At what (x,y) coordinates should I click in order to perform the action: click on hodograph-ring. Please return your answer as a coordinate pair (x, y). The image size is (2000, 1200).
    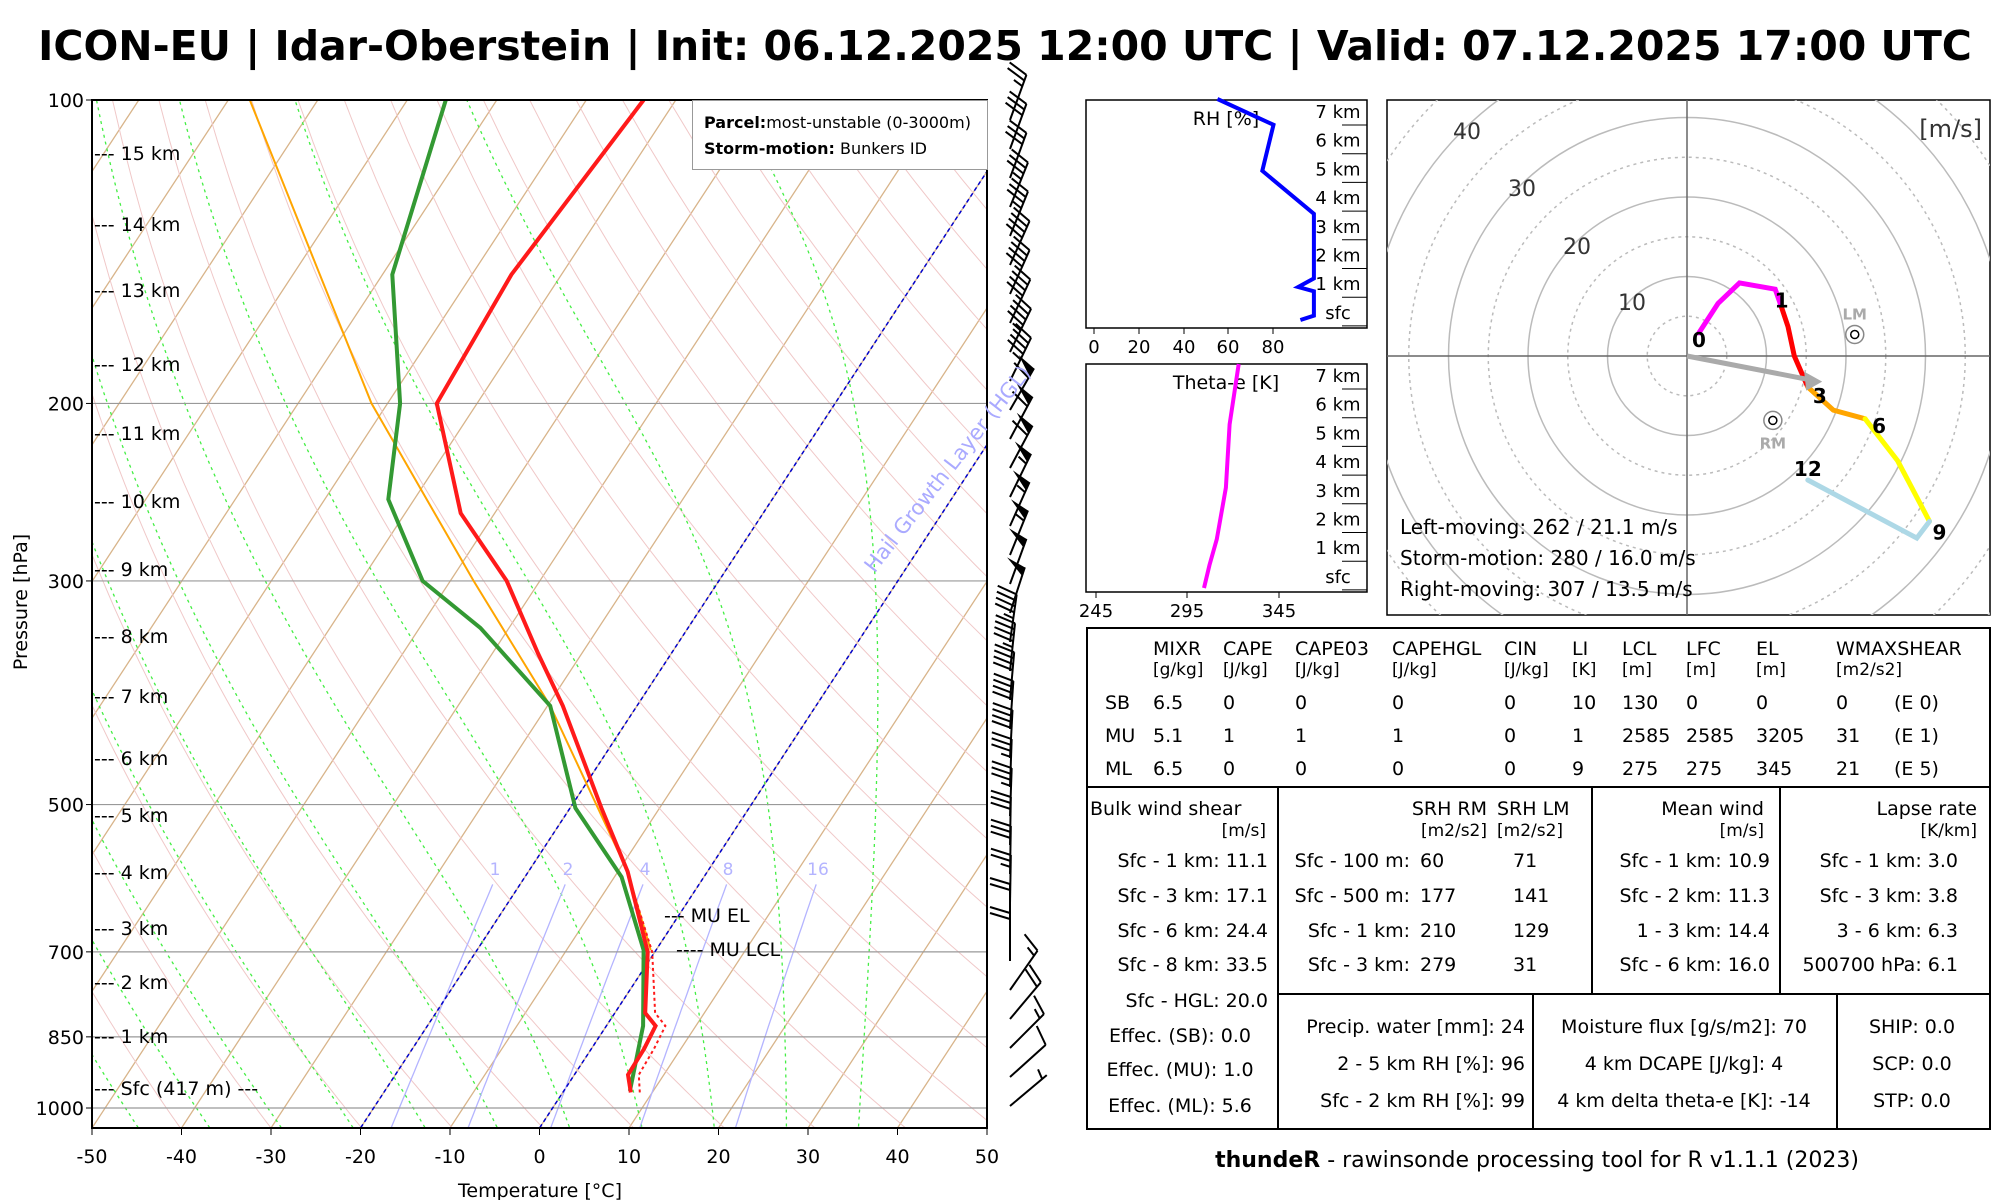
    Looking at the image, I should click on (1688, 357).